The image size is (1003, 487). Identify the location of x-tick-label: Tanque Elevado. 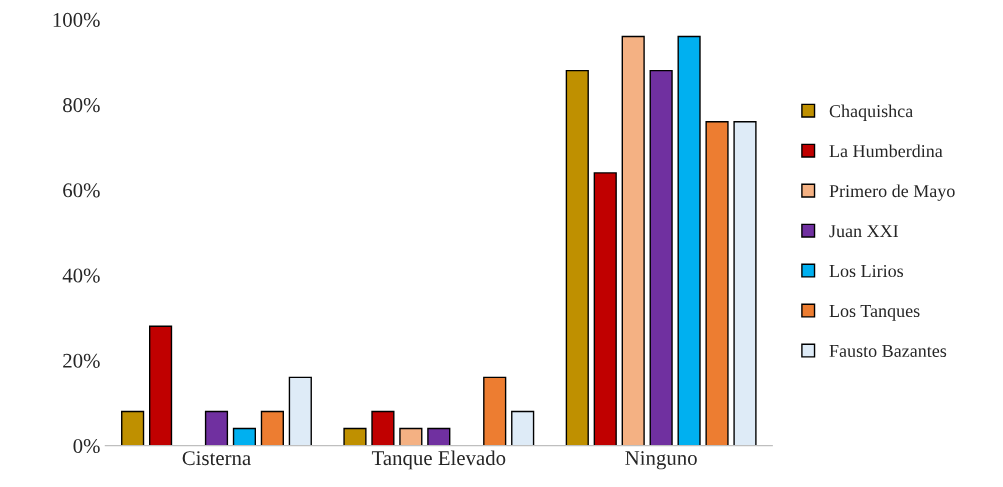
(438, 460).